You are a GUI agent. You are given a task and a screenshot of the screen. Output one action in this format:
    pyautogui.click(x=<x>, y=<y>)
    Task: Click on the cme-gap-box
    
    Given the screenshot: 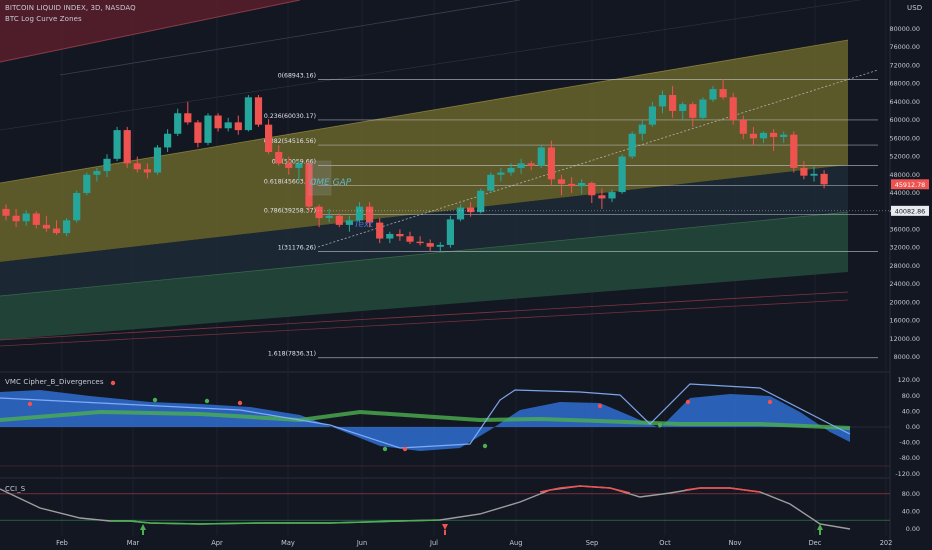 What is the action you would take?
    pyautogui.click(x=320, y=178)
    